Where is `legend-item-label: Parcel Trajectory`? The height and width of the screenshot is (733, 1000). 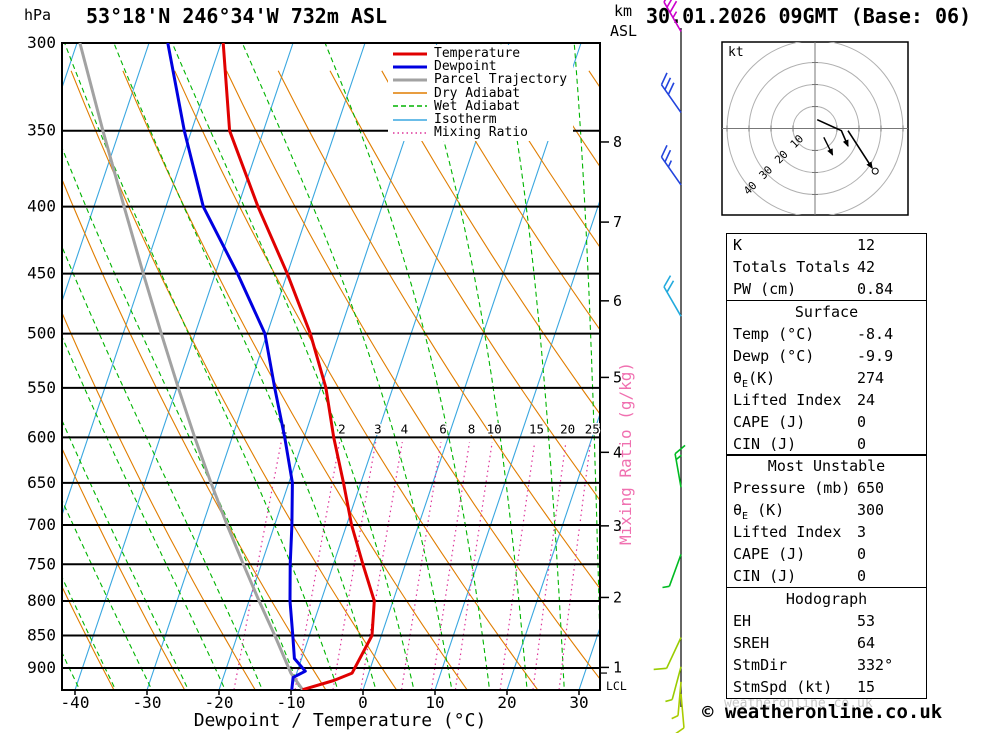
legend-item-label: Parcel Trajectory is located at coordinates (501, 80).